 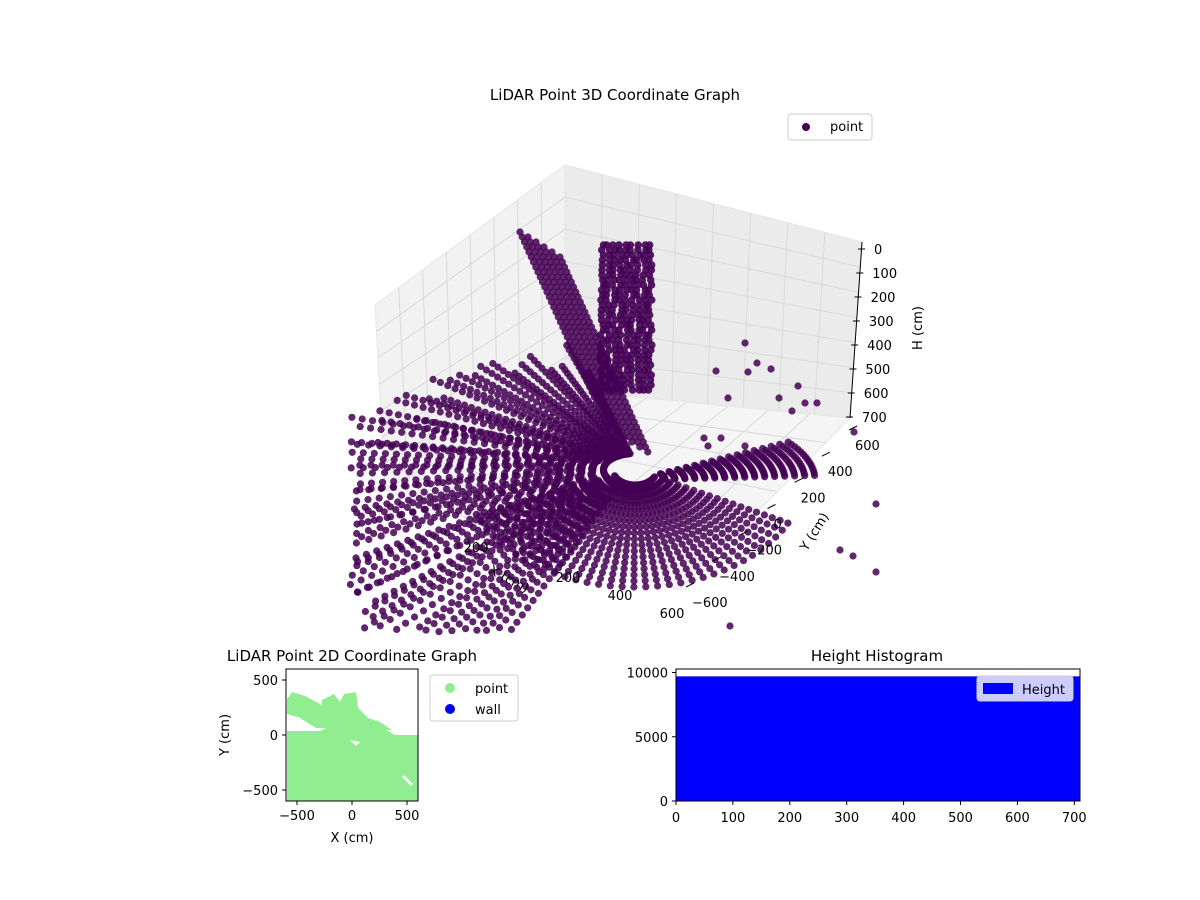 I want to click on y-tick-label: 200, so click(x=813, y=498).